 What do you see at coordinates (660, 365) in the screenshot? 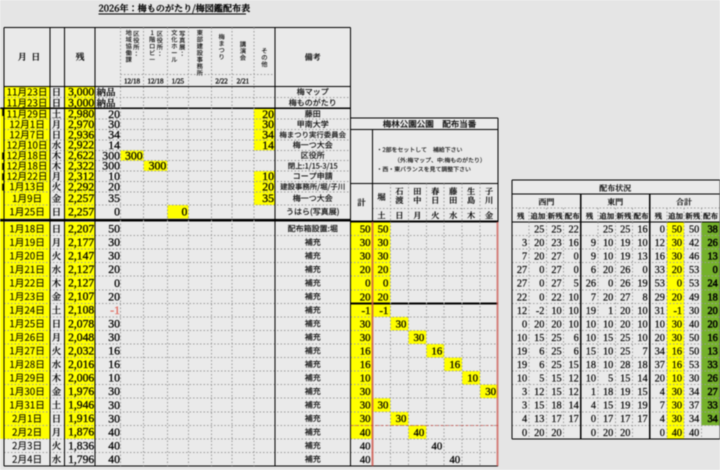
I see `svg-text: 37` at bounding box center [660, 365].